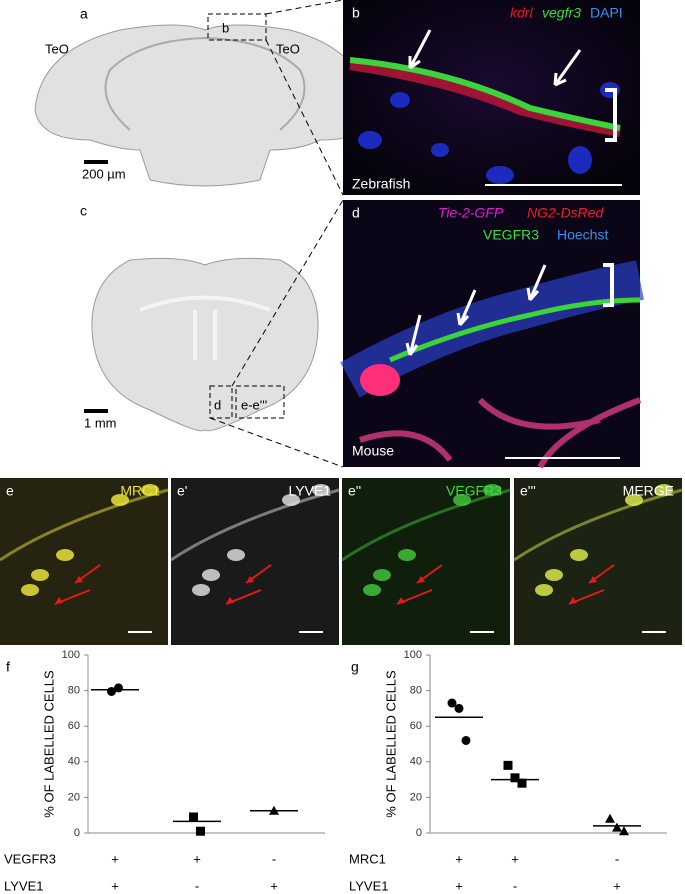  What do you see at coordinates (565, 213) in the screenshot?
I see `stain-label: NG2-DsRed` at bounding box center [565, 213].